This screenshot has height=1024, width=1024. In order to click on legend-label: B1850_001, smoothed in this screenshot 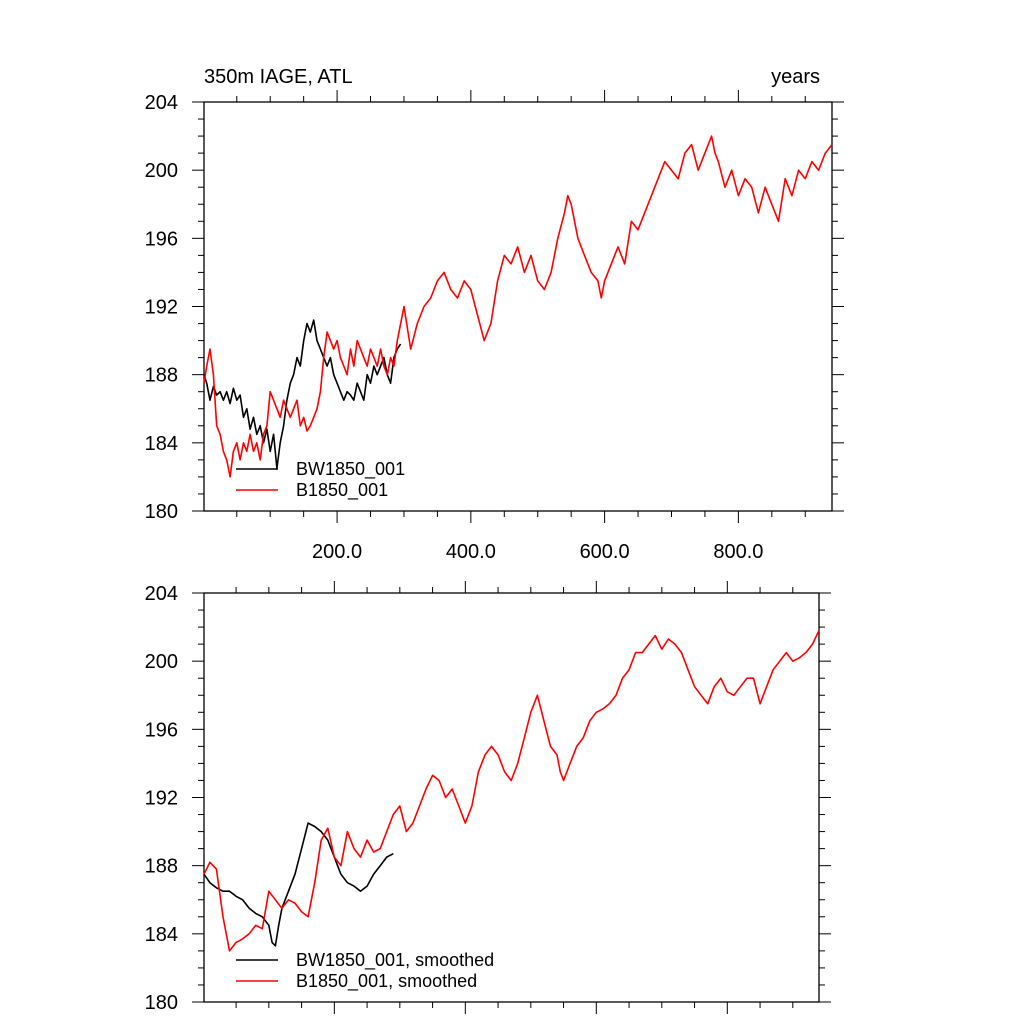, I will do `click(386, 981)`.